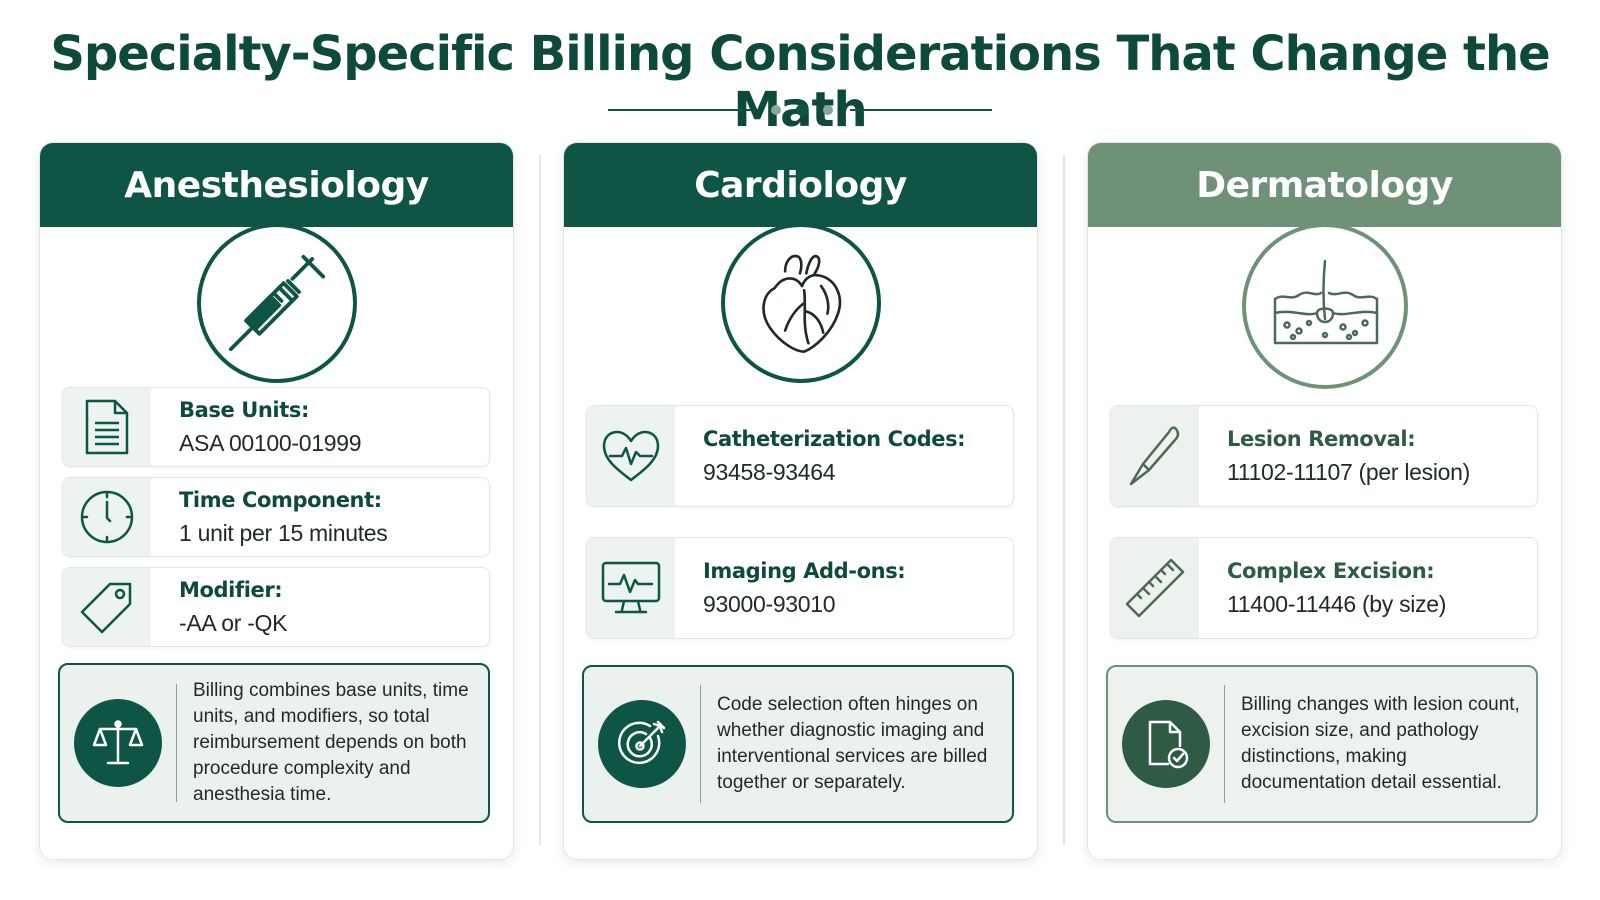 The image size is (1600, 900). I want to click on item-value: -AA or -QK, so click(233, 622).